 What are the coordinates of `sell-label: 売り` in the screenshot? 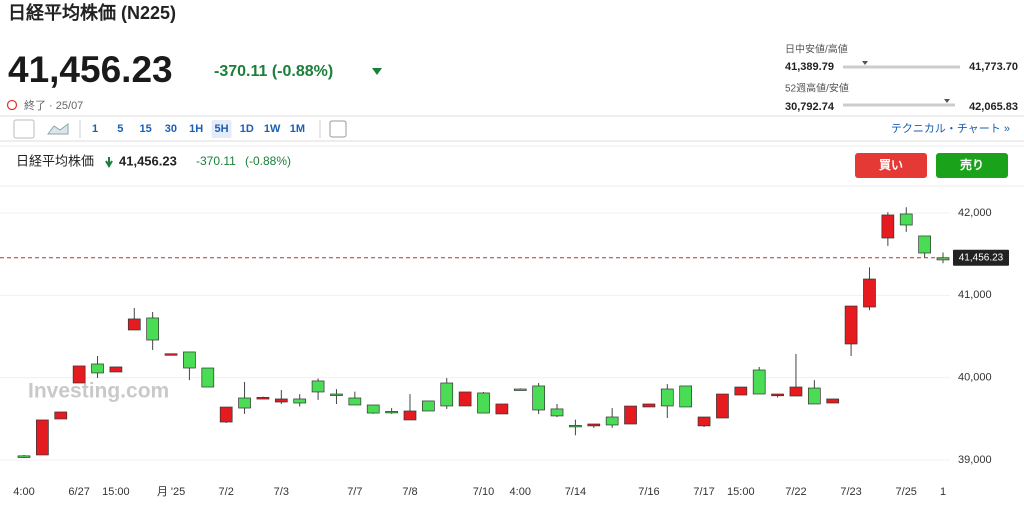 It's located at (972, 164).